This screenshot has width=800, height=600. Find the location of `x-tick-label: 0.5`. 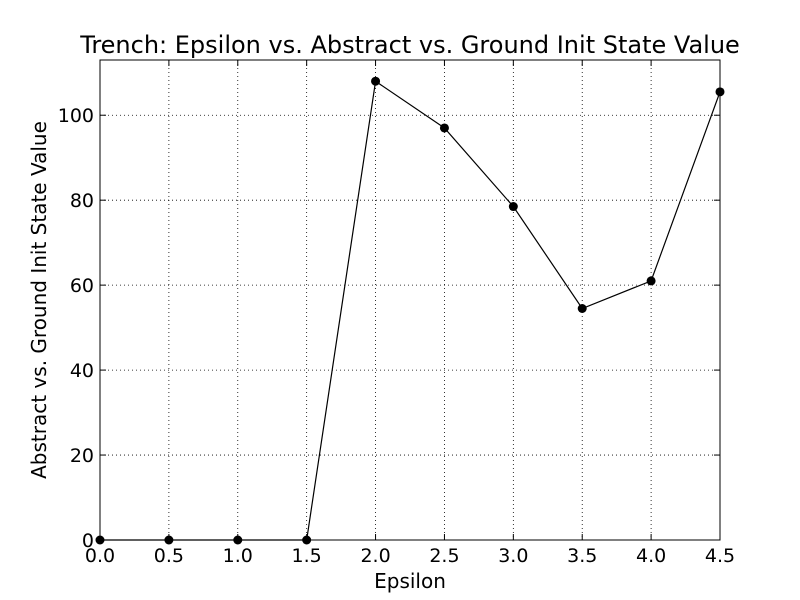

x-tick-label: 0.5 is located at coordinates (169, 556).